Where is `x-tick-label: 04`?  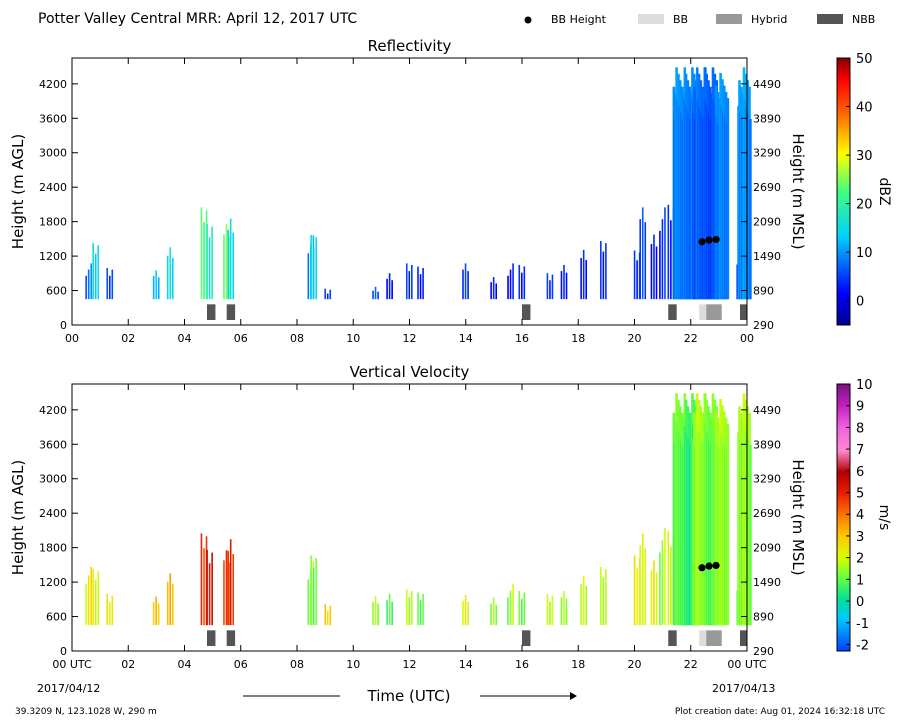
x-tick-label: 04 is located at coordinates (185, 338).